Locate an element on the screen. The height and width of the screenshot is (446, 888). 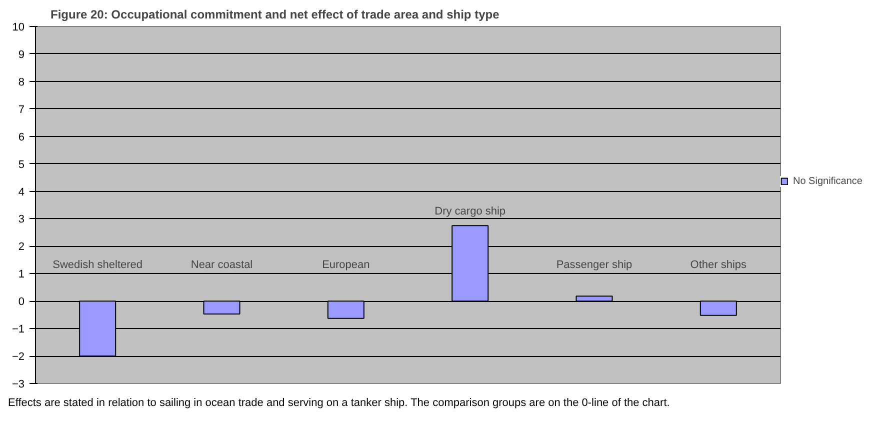
chart-title: Figure 20: Occupational commitment and net effect of trade area and ship type is located at coordinates (275, 15).